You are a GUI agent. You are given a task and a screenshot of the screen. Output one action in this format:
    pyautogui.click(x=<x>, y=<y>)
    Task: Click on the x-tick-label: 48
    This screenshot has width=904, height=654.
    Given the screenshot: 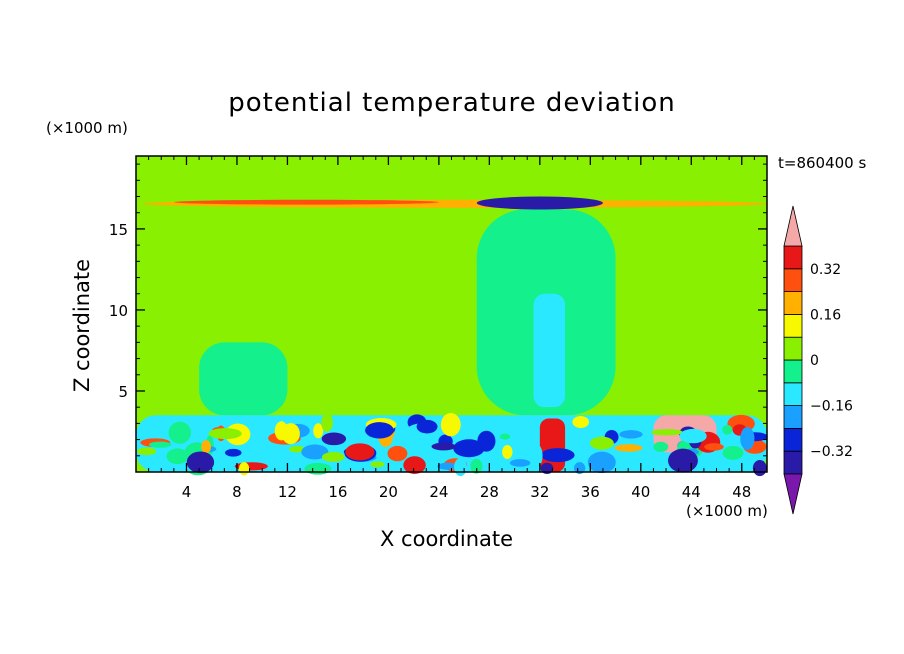 What is the action you would take?
    pyautogui.click(x=741, y=492)
    